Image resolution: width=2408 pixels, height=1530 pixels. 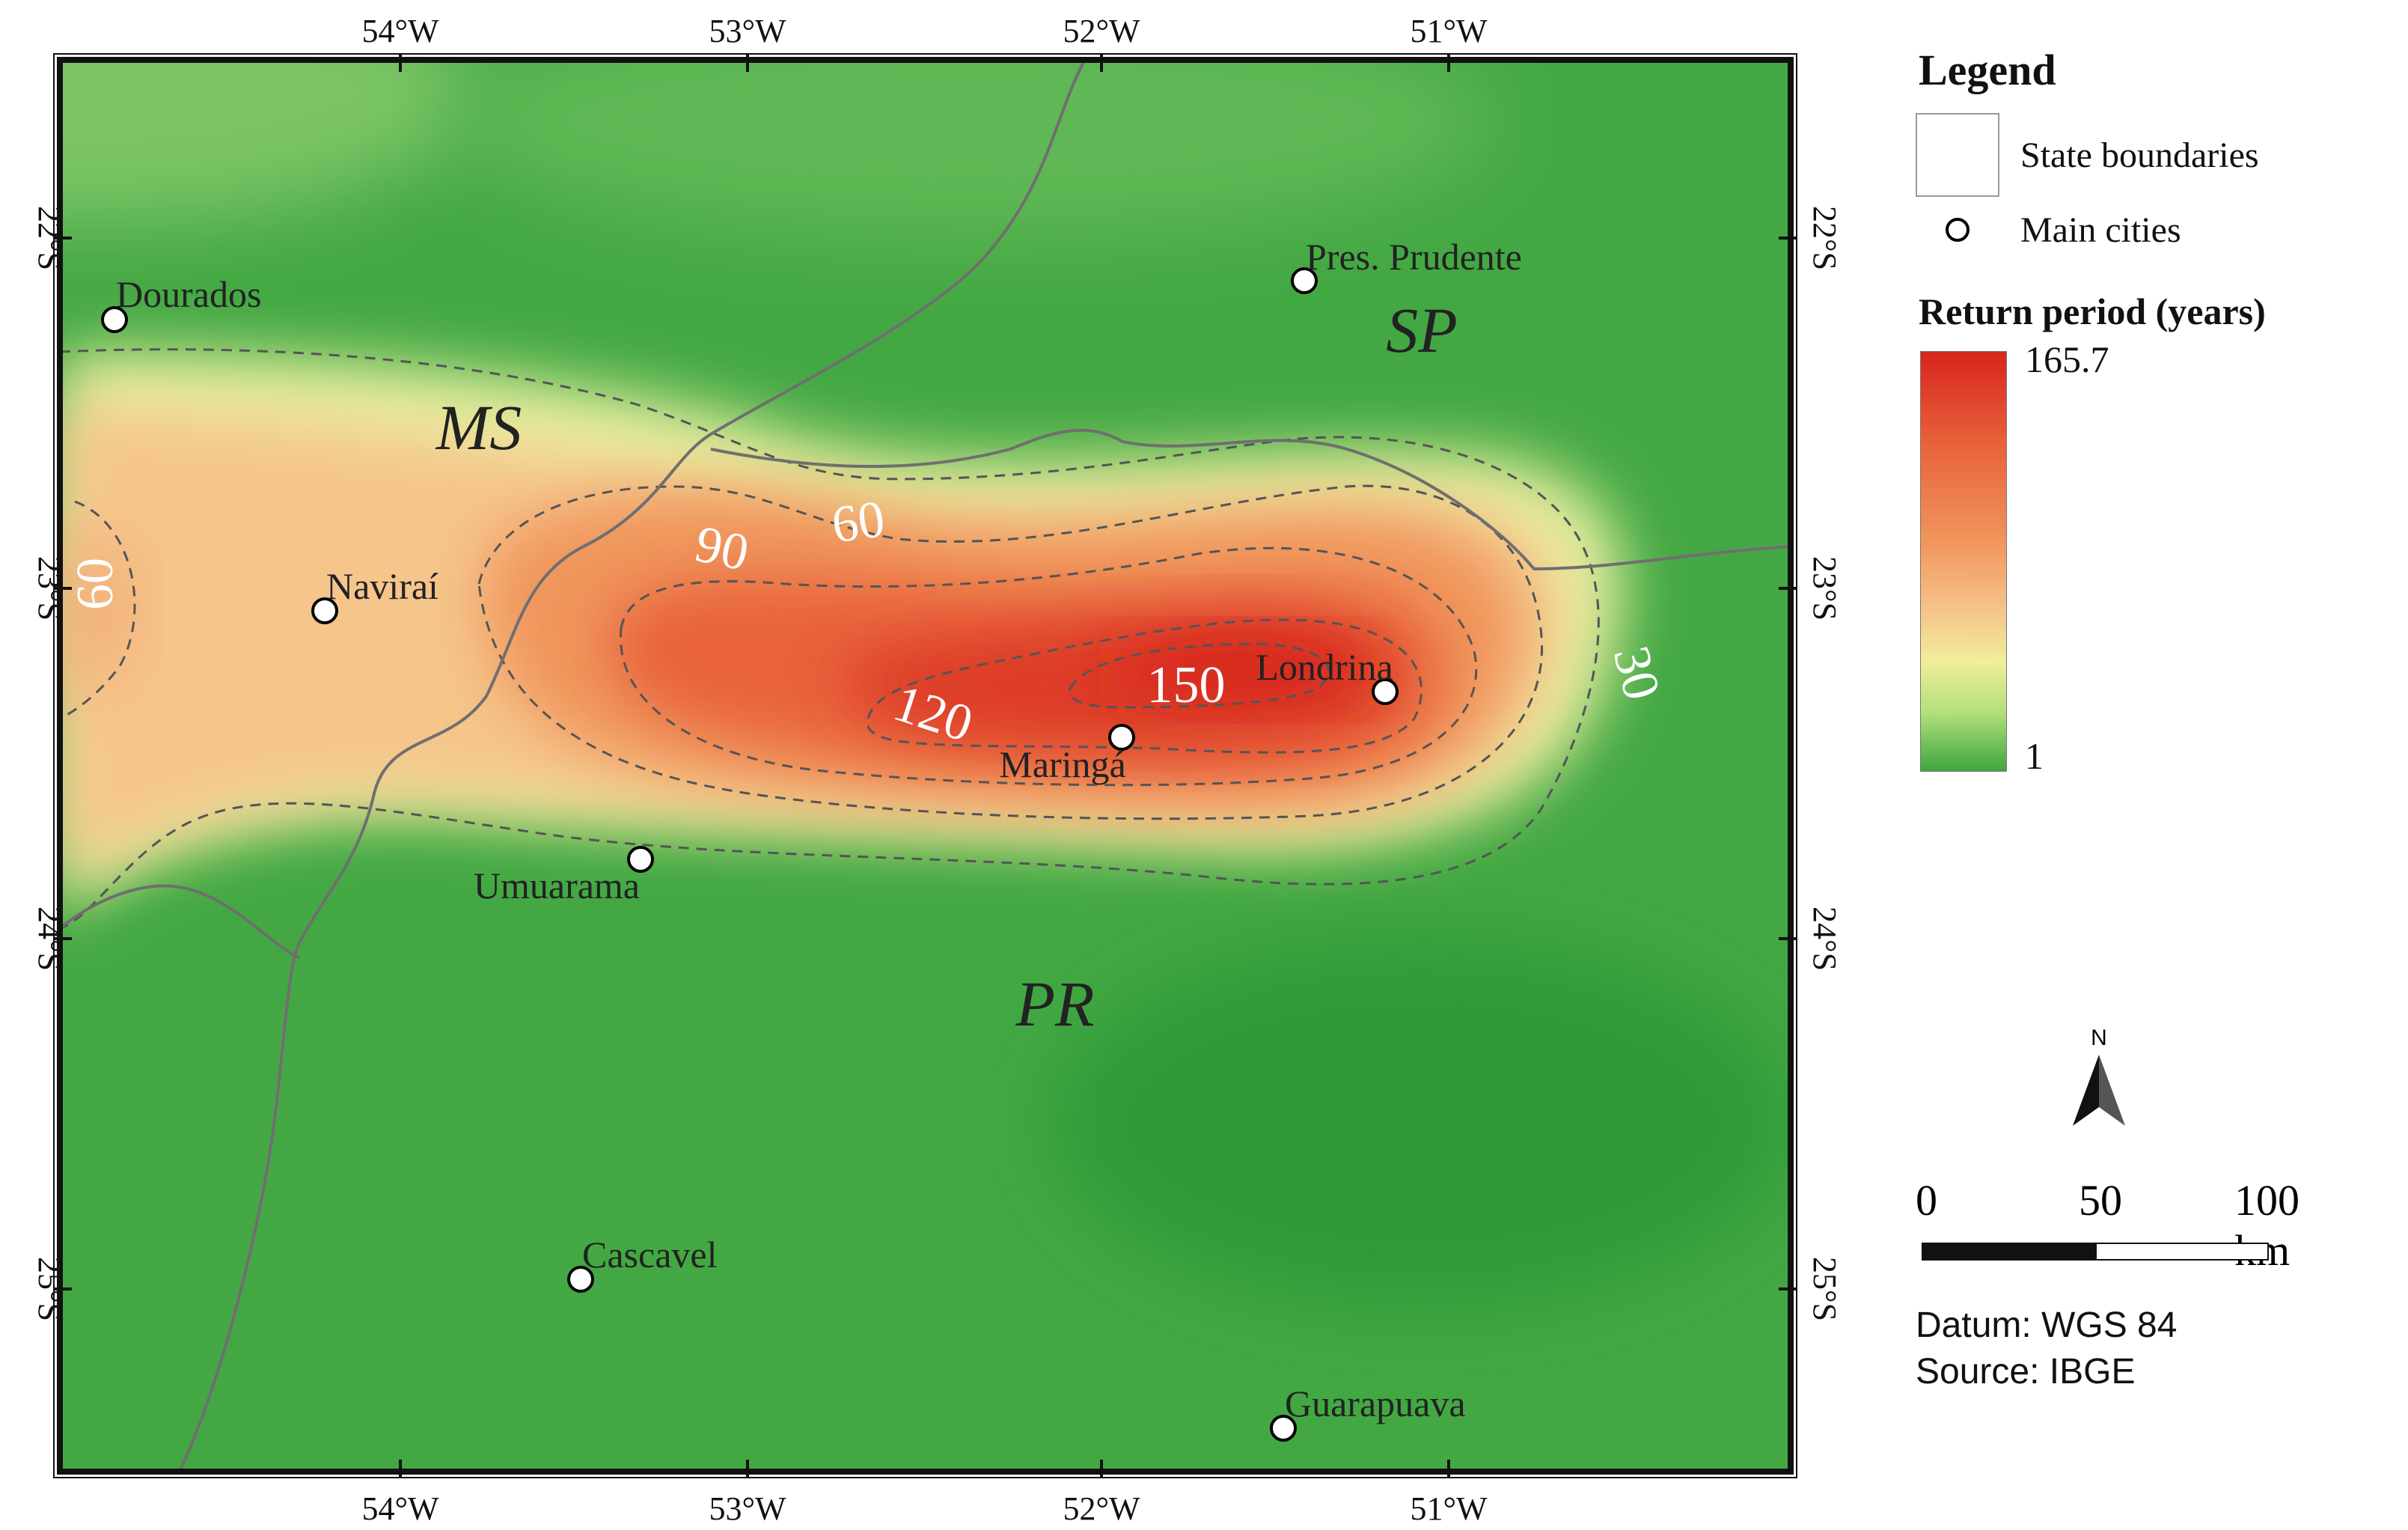 I want to click on lon-tick-bottom-2: 53°W, so click(x=747, y=1508).